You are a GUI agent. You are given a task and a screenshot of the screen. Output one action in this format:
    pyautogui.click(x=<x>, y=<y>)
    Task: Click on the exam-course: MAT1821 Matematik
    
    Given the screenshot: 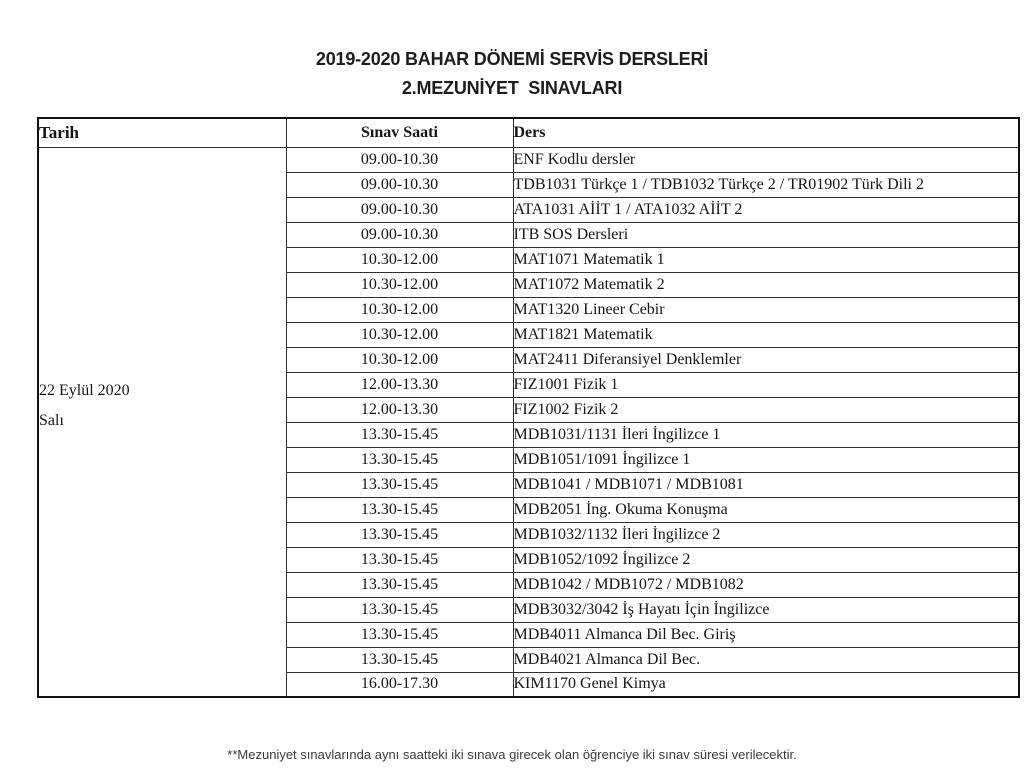 What is the action you would take?
    pyautogui.click(x=766, y=334)
    